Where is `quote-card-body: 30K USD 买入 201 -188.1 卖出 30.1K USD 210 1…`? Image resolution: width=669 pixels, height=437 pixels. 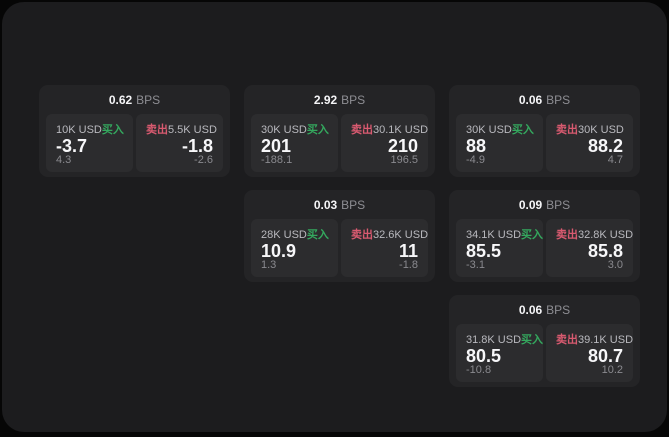
quote-card-body: 30K USD 买入 201 -188.1 卖出 30.1K USD 210 1… is located at coordinates (339, 145).